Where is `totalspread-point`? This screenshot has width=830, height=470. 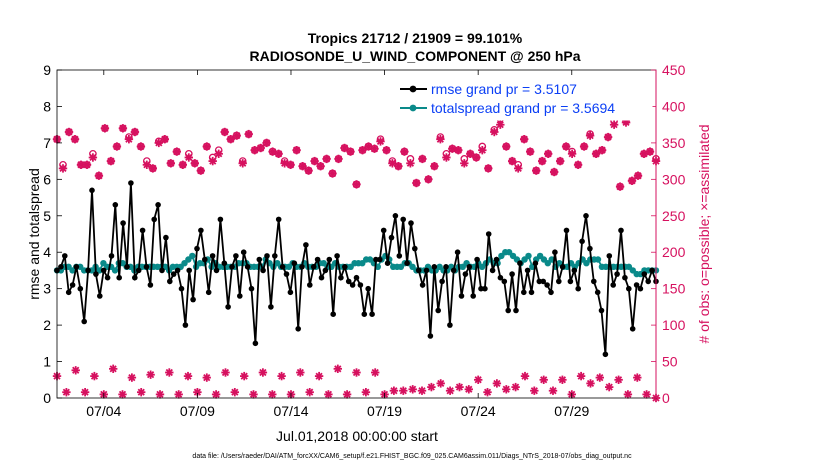 totalspread-point is located at coordinates (528, 256).